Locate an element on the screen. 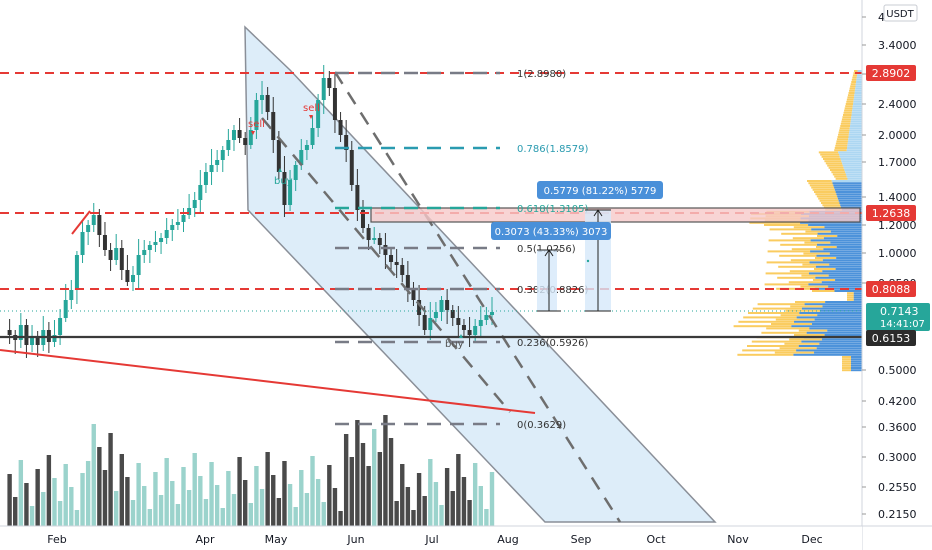 The width and height of the screenshot is (932, 550). time-tick-label: Sep is located at coordinates (581, 539).